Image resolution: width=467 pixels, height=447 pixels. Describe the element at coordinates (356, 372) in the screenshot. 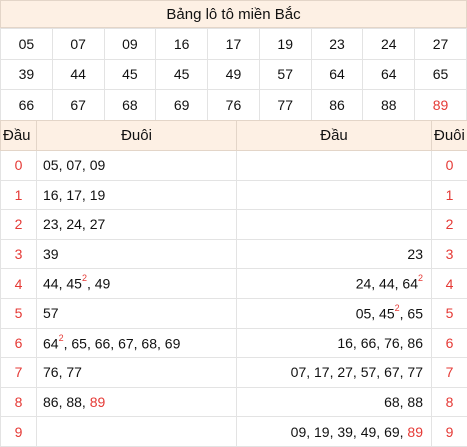

I see `number-list-text: 07, 17, 27, 57, 67, 77` at that location.